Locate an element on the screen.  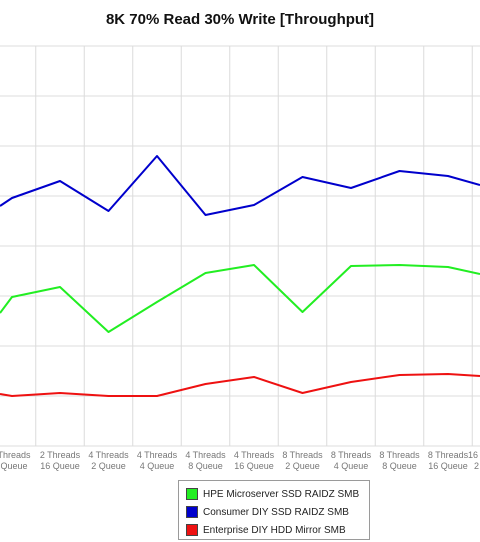
chart-title: 8K 70% Read 30% Write [Throughput] is located at coordinates (240, 19).